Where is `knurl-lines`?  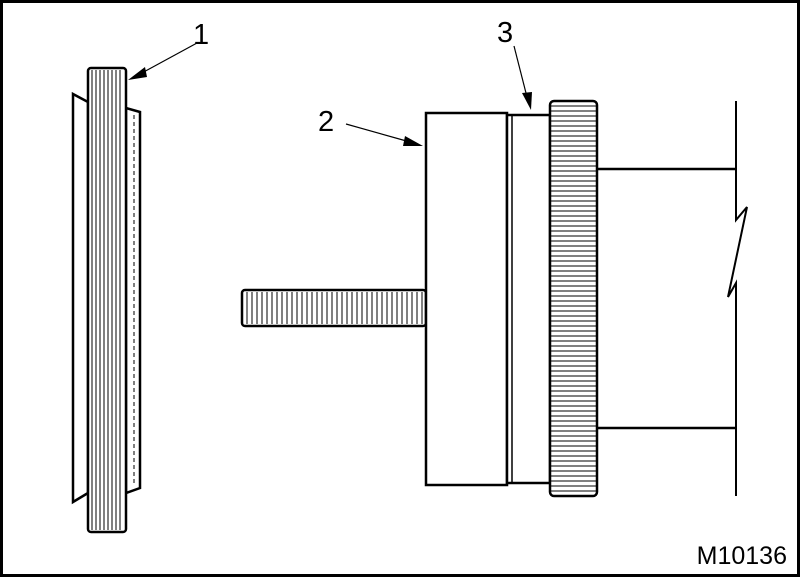
knurl-lines is located at coordinates (573, 298).